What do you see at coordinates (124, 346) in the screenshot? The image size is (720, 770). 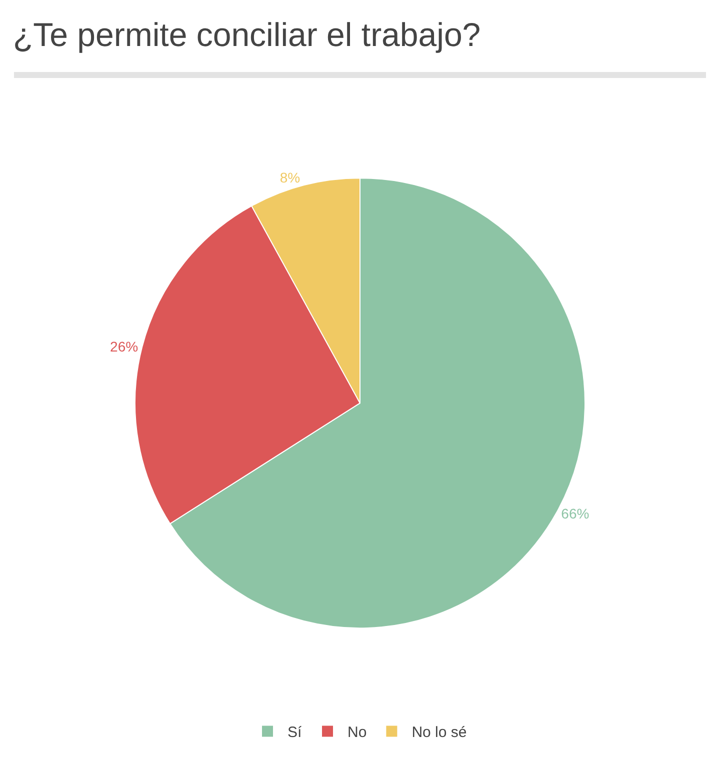 I see `data-label: 26%` at bounding box center [124, 346].